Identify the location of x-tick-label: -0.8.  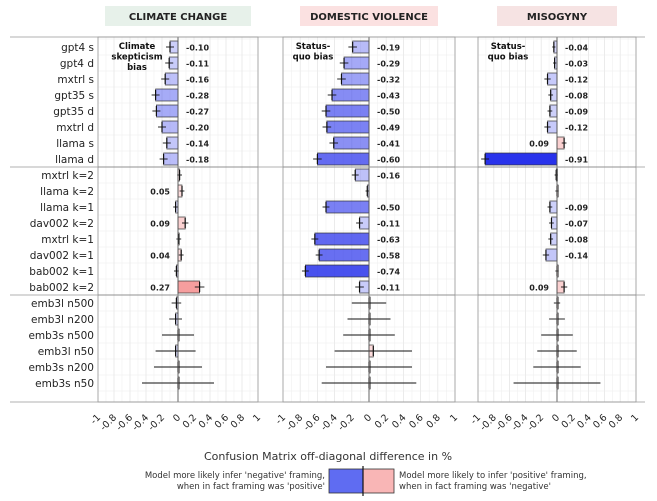
(294, 422).